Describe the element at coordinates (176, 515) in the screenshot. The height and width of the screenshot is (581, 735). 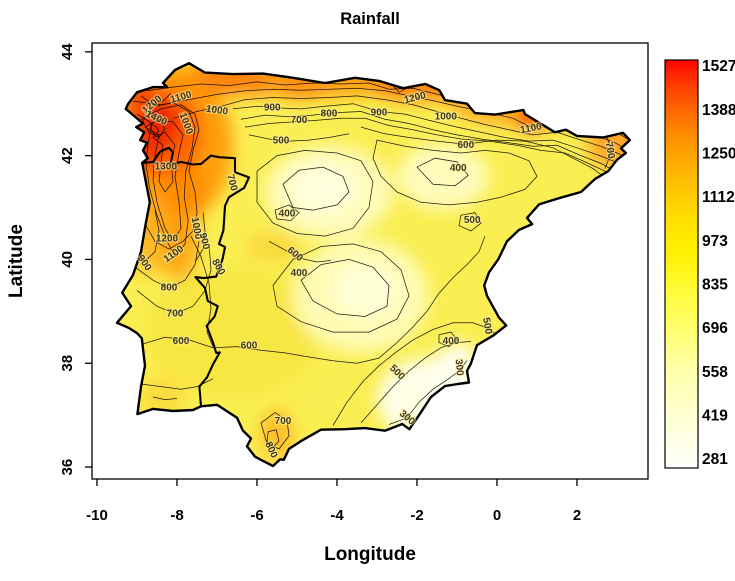
I see `x-tick-label: -8` at that location.